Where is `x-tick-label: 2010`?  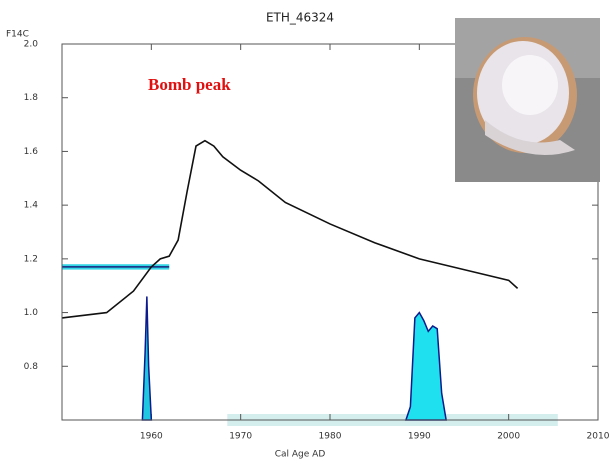 x-tick-label: 2010 is located at coordinates (598, 437).